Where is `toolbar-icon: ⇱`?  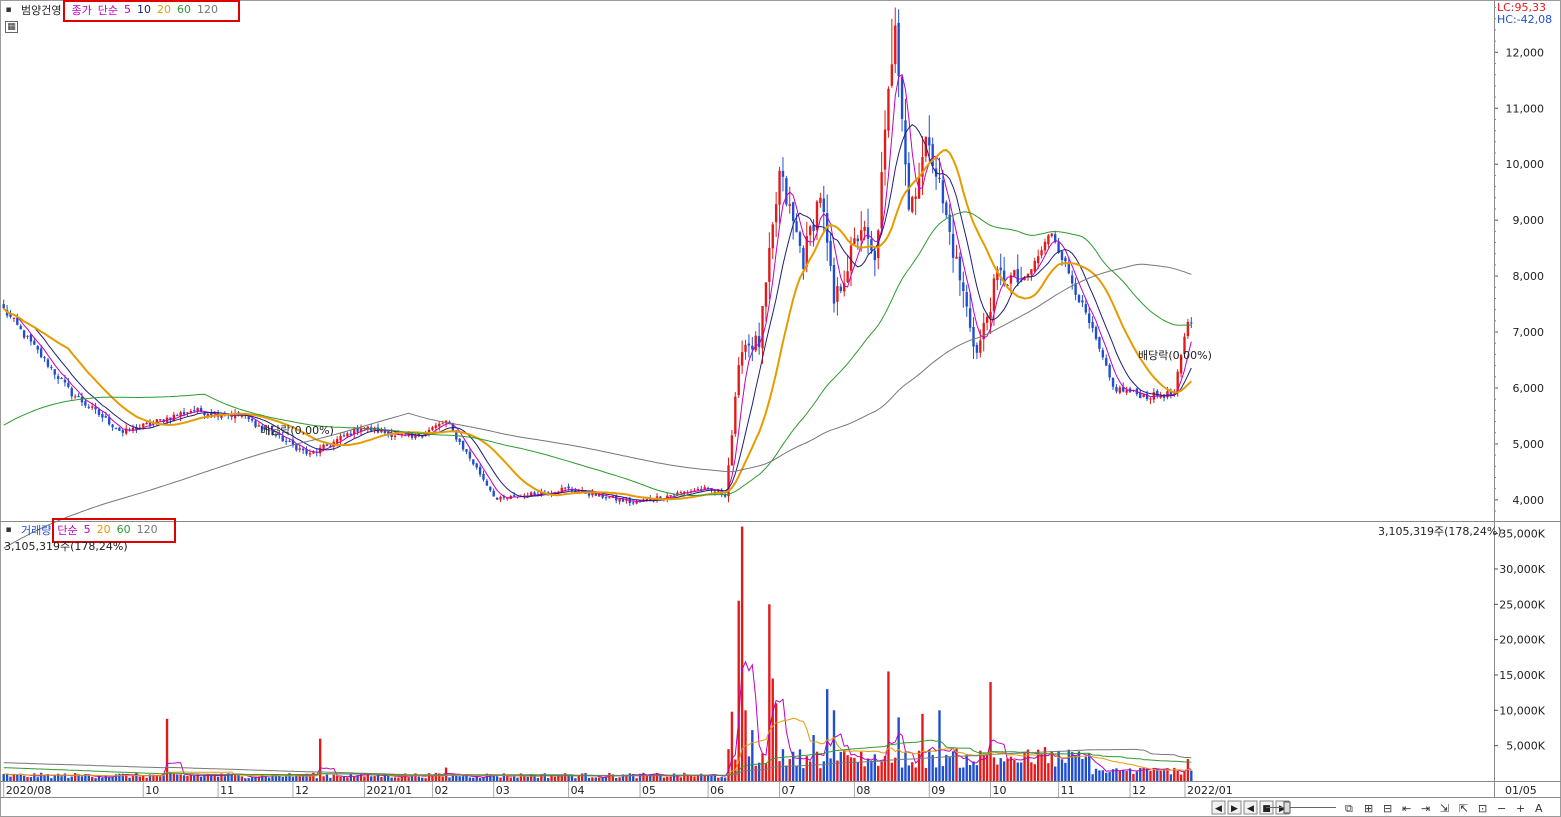
toolbar-icon: ⇱ is located at coordinates (1463, 808).